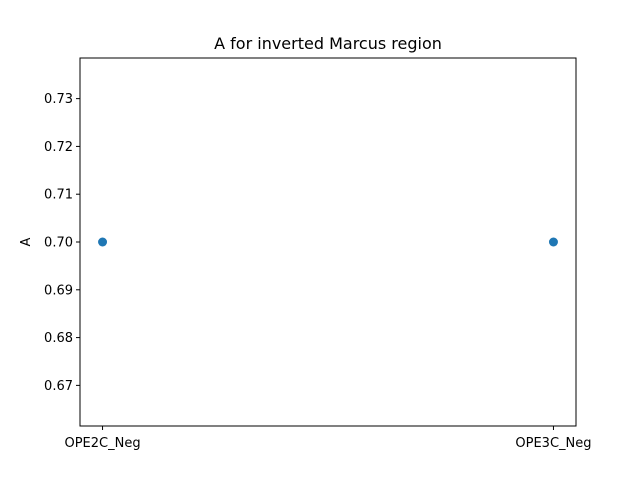  I want to click on x-tick-label: OPE3C_Neg, so click(553, 443).